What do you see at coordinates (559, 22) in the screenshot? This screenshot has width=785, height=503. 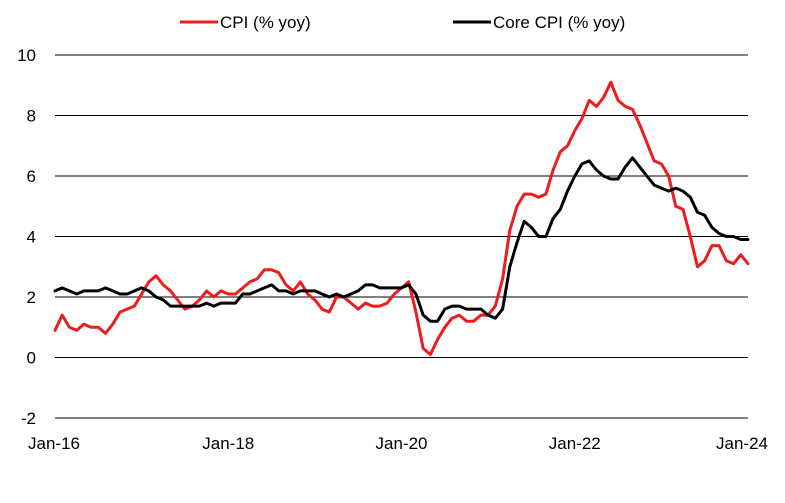 I see `legend-label-core-cpi: Core CPI (% yoy)` at bounding box center [559, 22].